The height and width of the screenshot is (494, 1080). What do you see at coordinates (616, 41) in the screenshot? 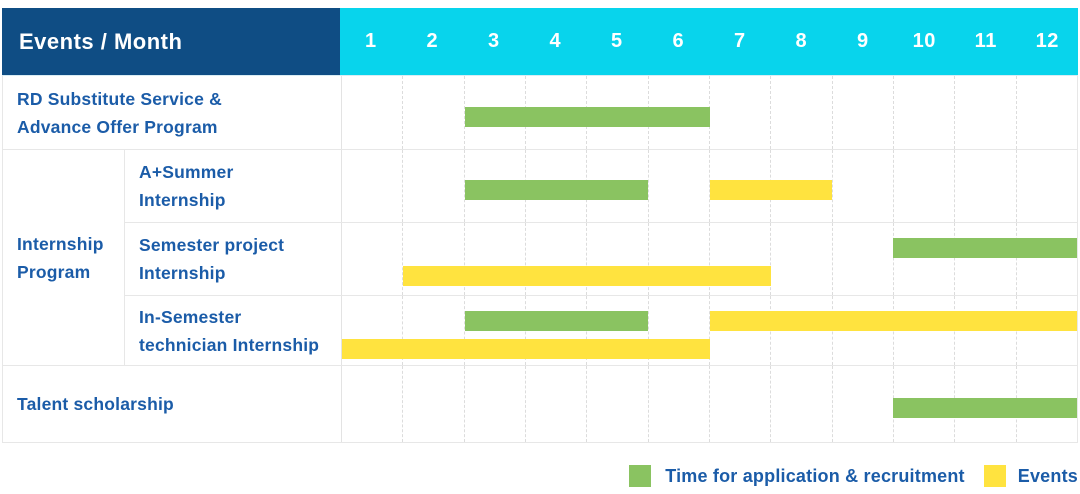
I see `month-header-cell: 5` at bounding box center [616, 41].